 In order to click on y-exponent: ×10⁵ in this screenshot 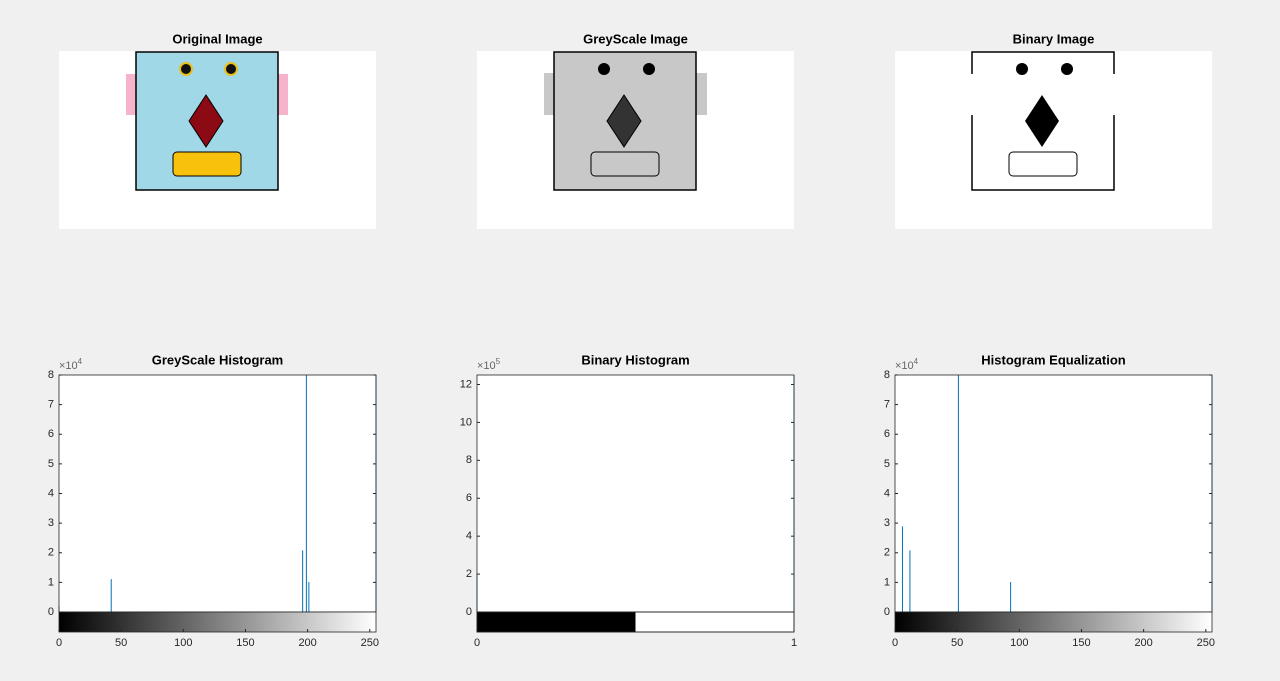, I will do `click(489, 364)`.